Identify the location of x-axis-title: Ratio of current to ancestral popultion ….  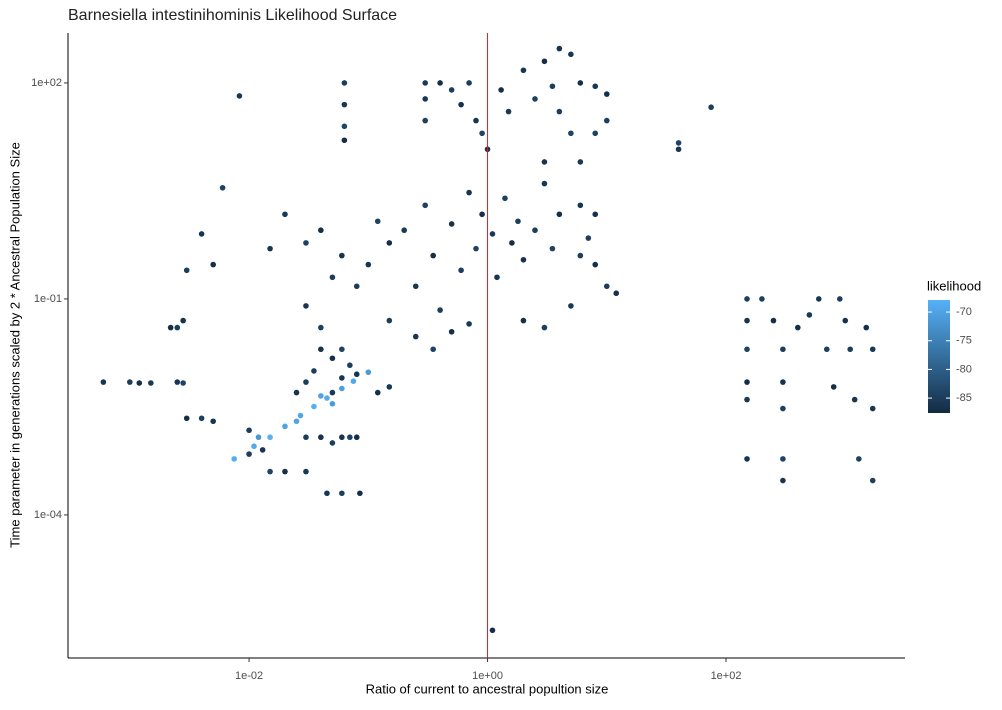
(487, 688).